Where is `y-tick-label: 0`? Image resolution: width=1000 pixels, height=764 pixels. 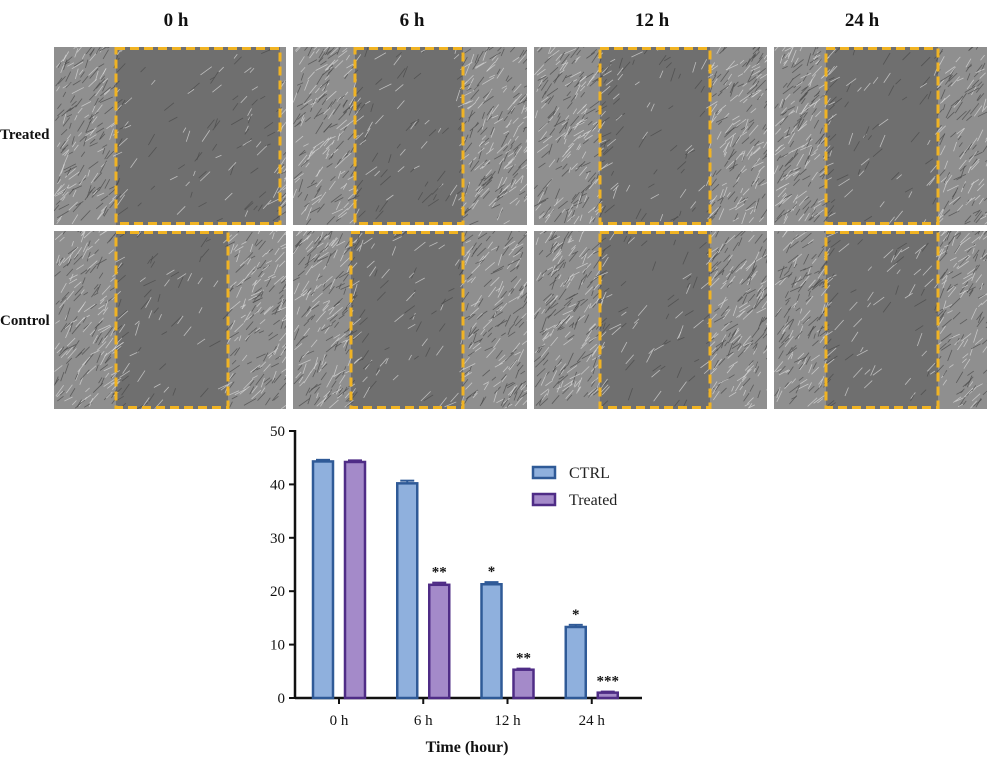 y-tick-label: 0 is located at coordinates (282, 699).